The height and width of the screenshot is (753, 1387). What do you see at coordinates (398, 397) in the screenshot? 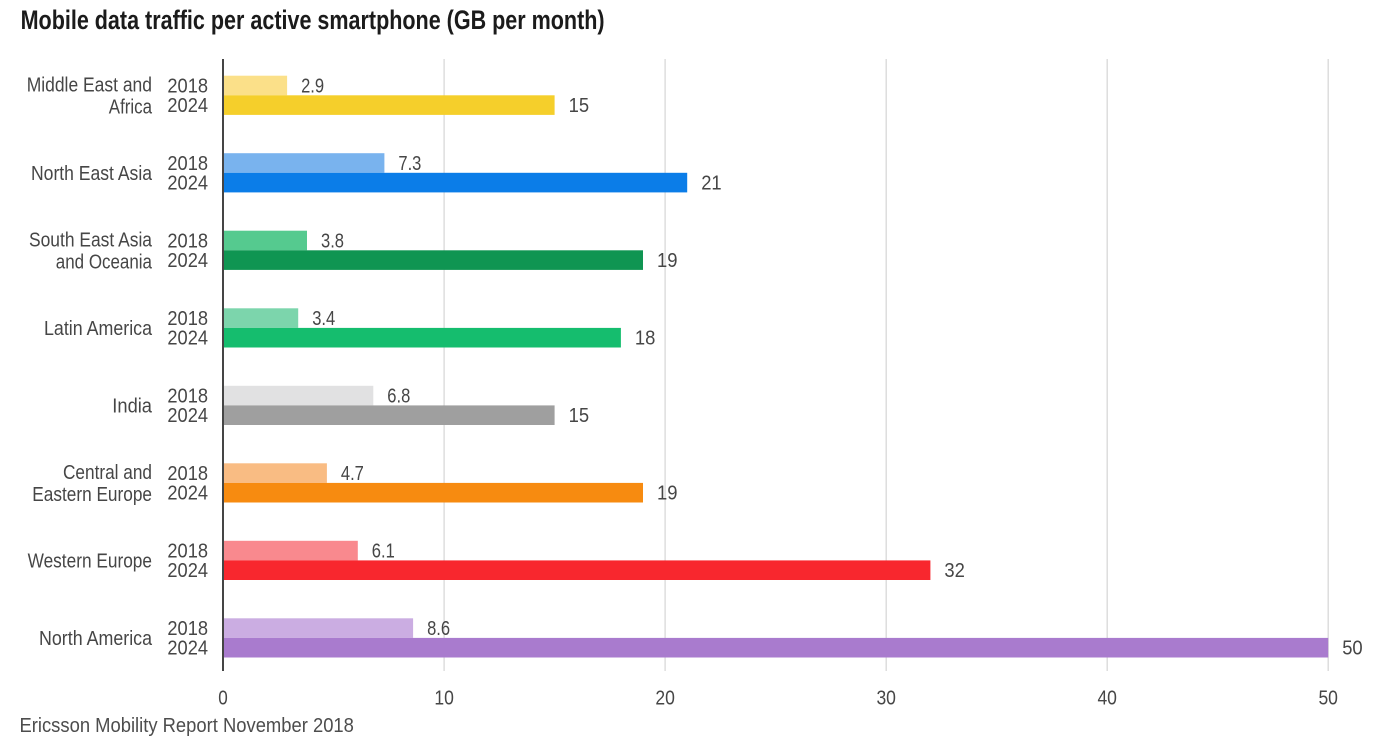
I see `svg-text: 6.8` at bounding box center [398, 397].